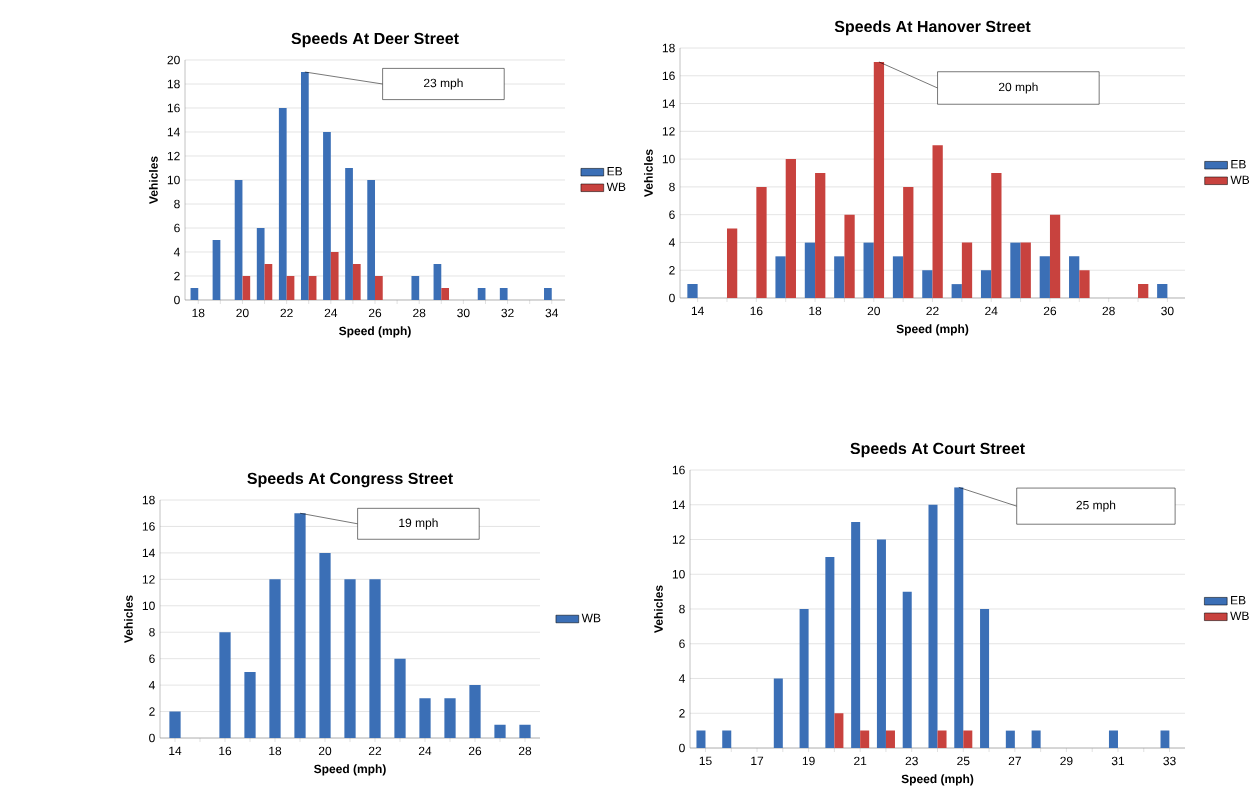  What do you see at coordinates (1096, 506) in the screenshot?
I see `annotation: 25 mph` at bounding box center [1096, 506].